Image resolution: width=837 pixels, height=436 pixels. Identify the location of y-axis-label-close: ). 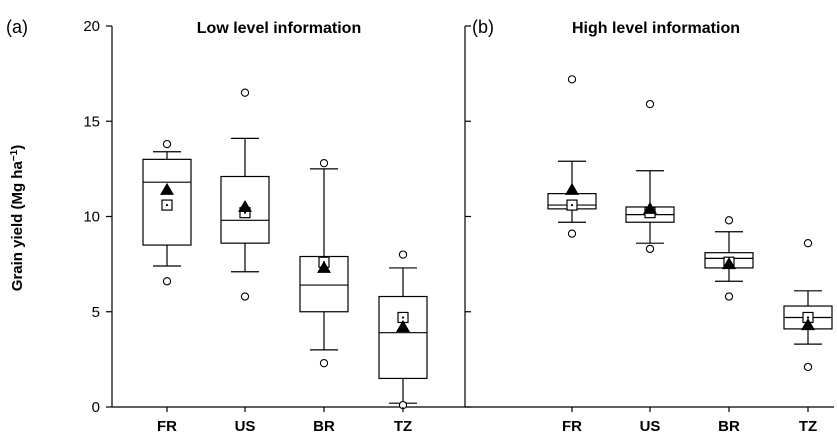
(17, 147).